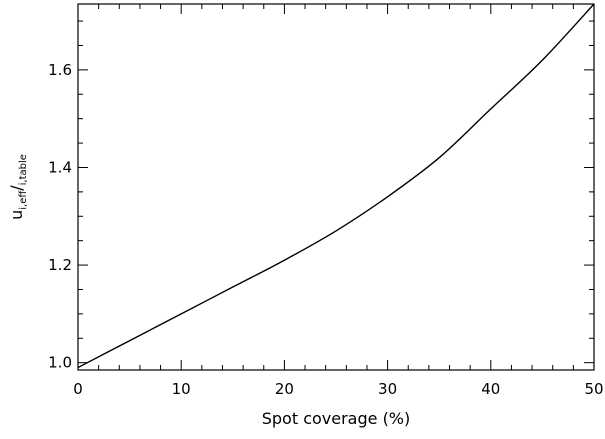 The height and width of the screenshot is (439, 605). What do you see at coordinates (336, 418) in the screenshot?
I see `x-axis-label: Spot coverage (%)` at bounding box center [336, 418].